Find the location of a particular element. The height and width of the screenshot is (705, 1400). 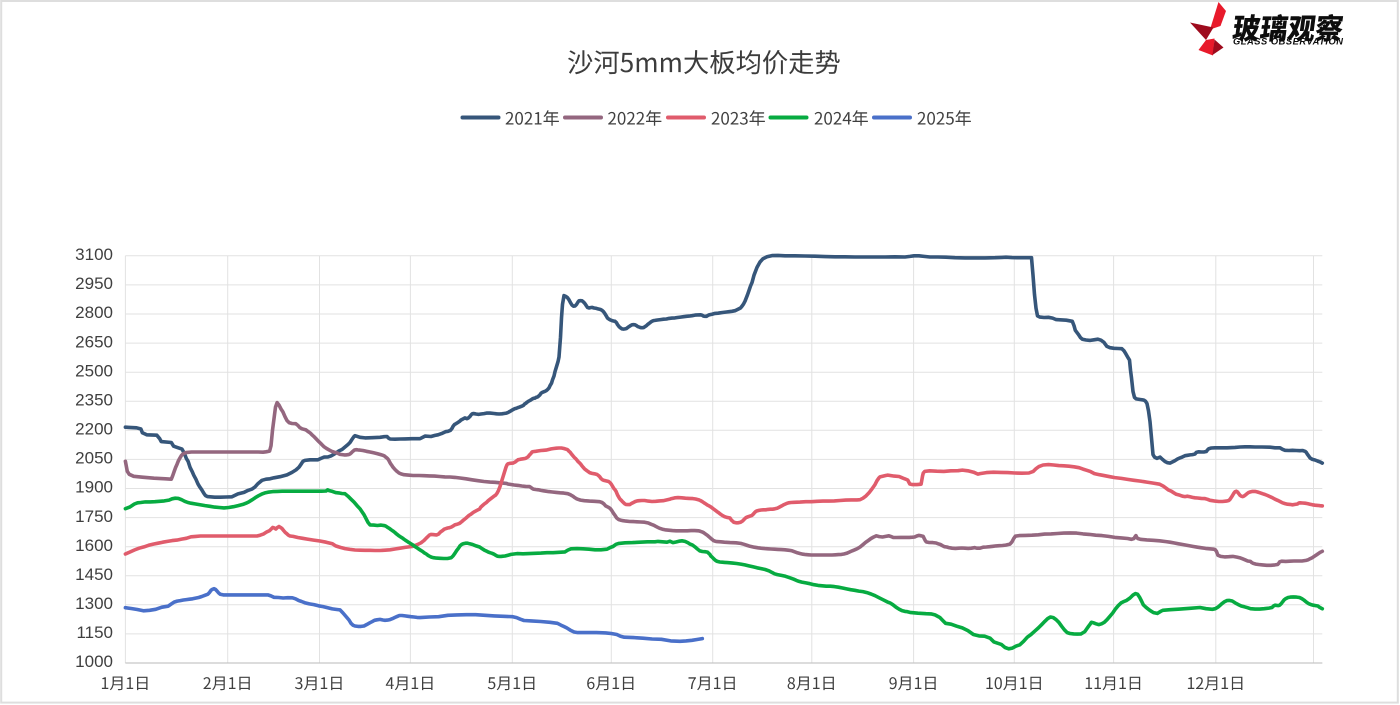

svg-text: 2800 is located at coordinates (94, 312).